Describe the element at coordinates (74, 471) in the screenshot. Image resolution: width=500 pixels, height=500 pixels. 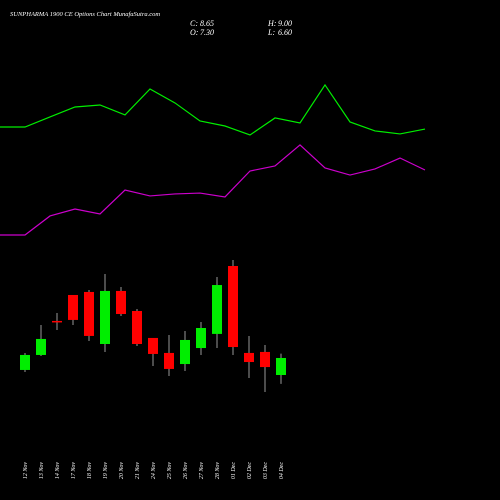
I see `x-tick-label: 17 Nov` at that location.